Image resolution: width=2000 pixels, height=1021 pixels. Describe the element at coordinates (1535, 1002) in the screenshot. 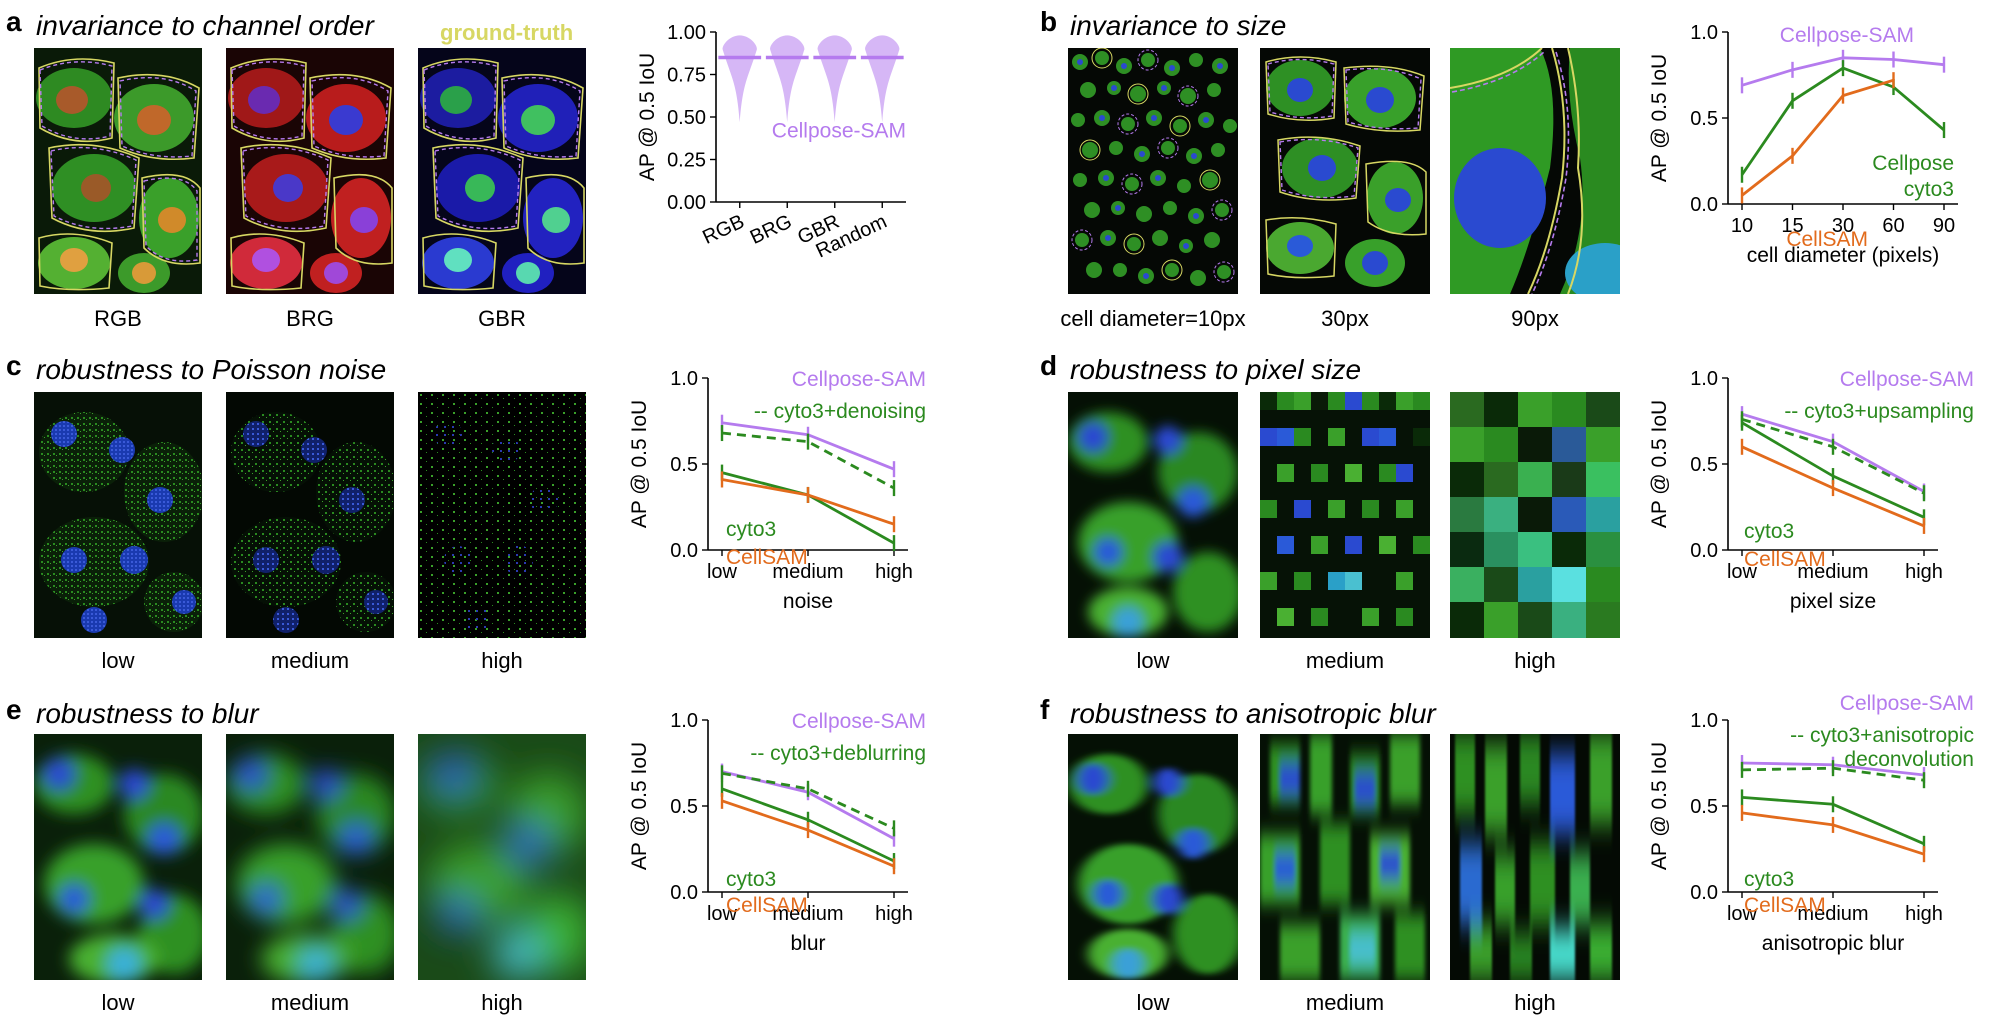

I see `image-label-f-2: high` at that location.